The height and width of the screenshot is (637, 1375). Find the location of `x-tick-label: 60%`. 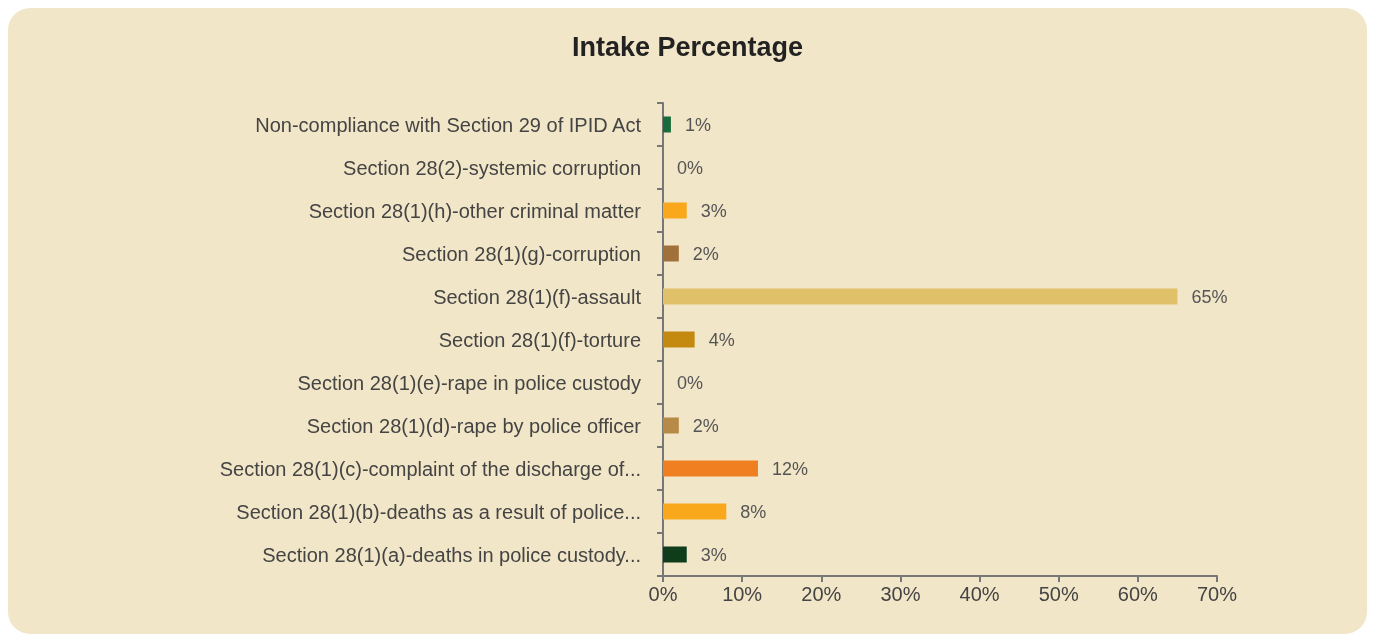

x-tick-label: 60% is located at coordinates (1138, 594).